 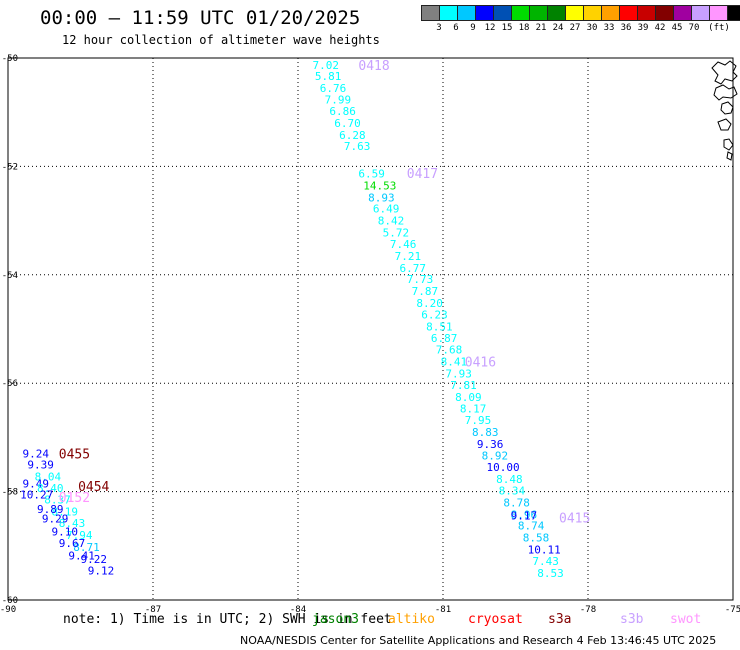 What do you see at coordinates (65, 532) in the screenshot?
I see `wave-height-label: 9.10` at bounding box center [65, 532].